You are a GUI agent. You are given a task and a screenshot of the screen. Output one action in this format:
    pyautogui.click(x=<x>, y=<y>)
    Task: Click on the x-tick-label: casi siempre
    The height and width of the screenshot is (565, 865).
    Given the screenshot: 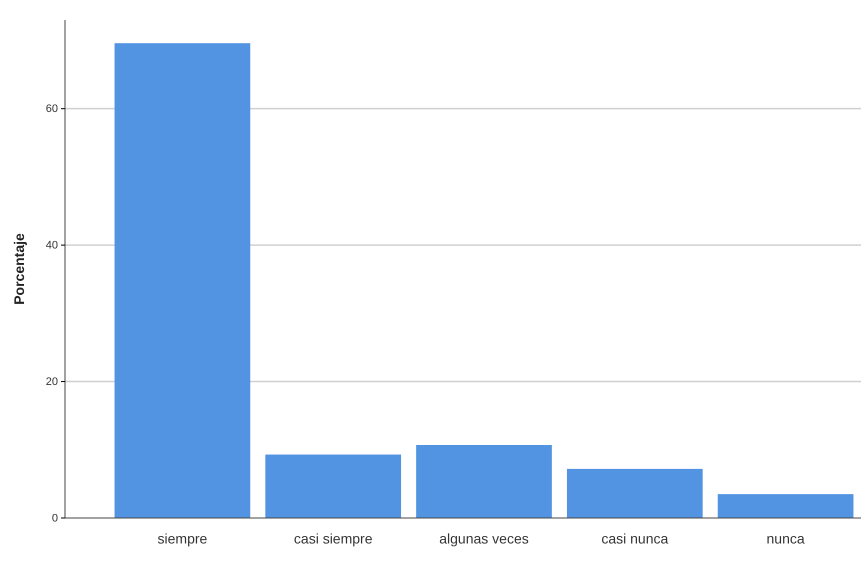 What is the action you would take?
    pyautogui.click(x=333, y=538)
    